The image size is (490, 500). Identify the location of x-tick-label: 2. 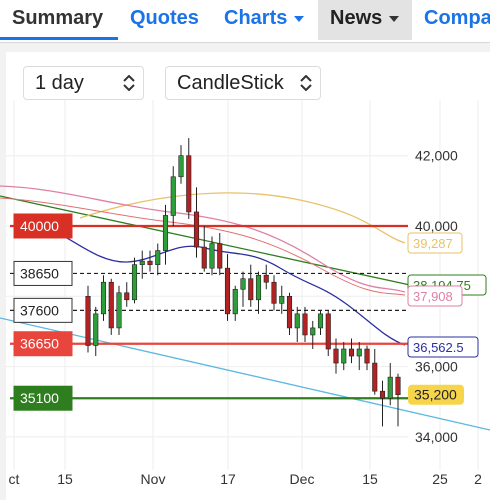
(478, 479).